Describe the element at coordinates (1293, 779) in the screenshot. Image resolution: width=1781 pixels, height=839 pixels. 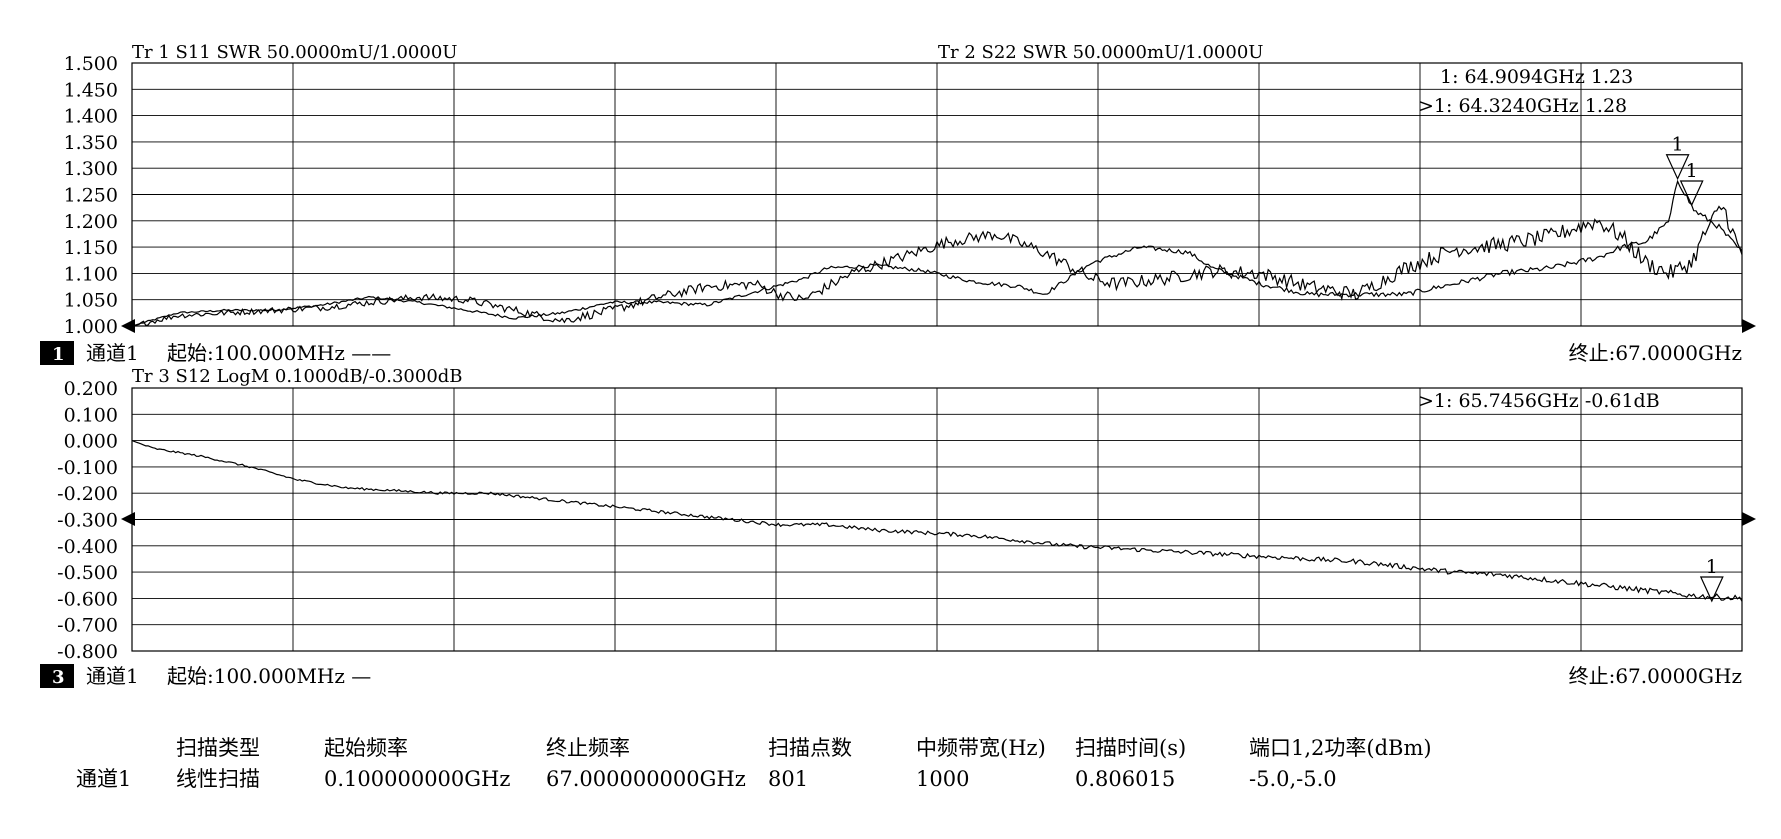
I see `table-cell: -5.0,-5.0` at that location.